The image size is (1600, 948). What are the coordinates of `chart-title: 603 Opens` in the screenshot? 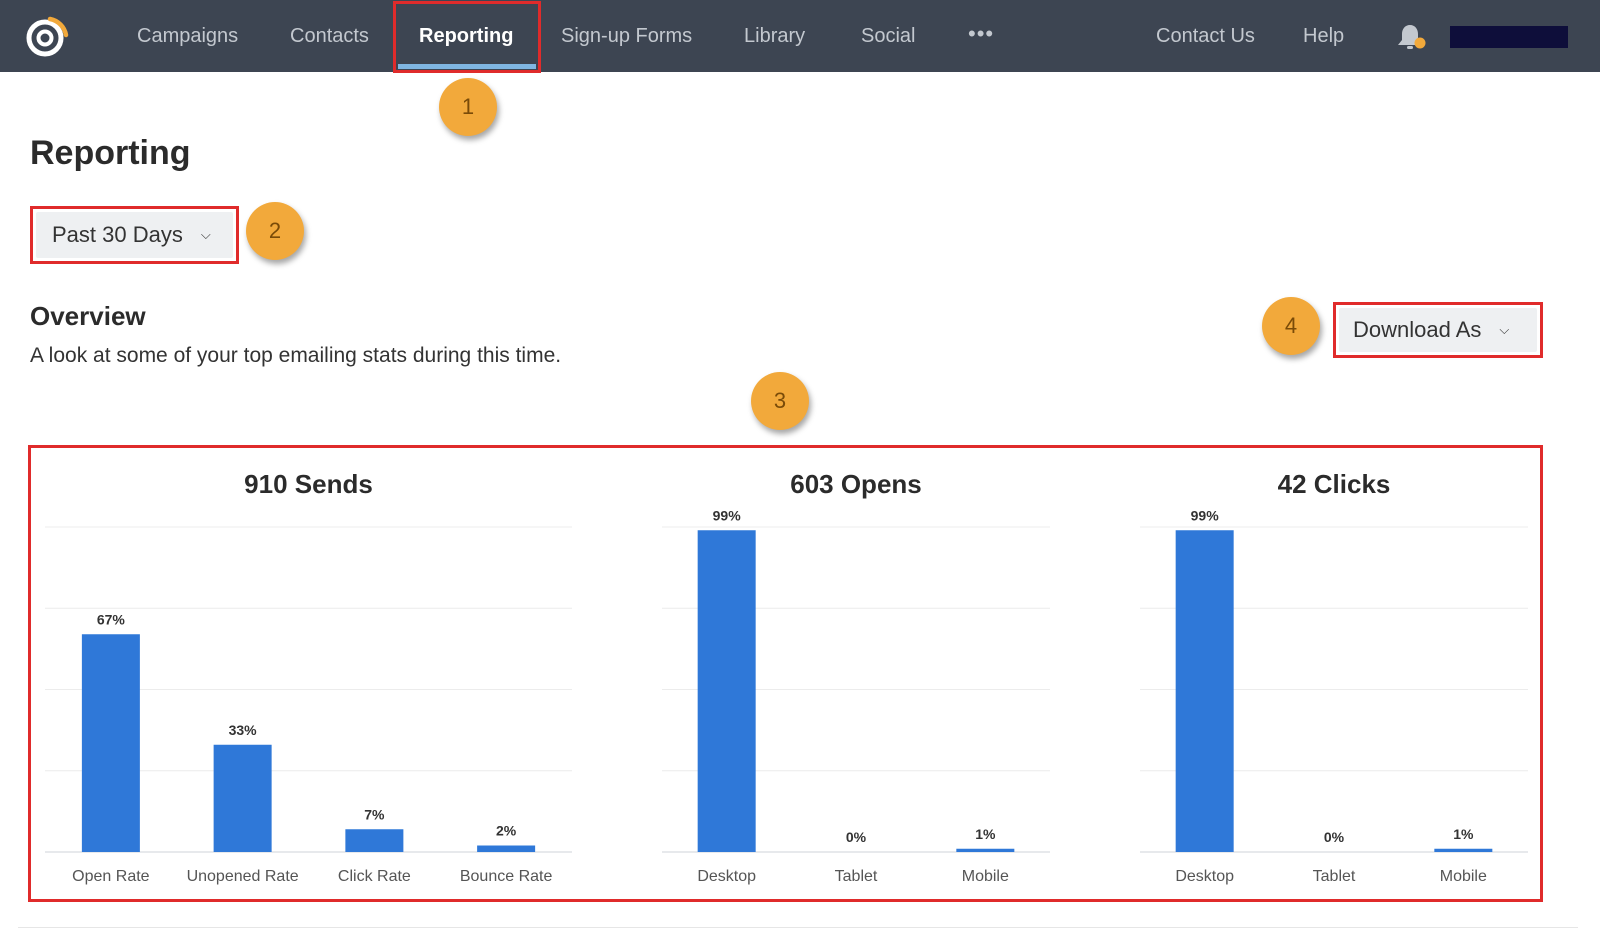 It's located at (856, 484).